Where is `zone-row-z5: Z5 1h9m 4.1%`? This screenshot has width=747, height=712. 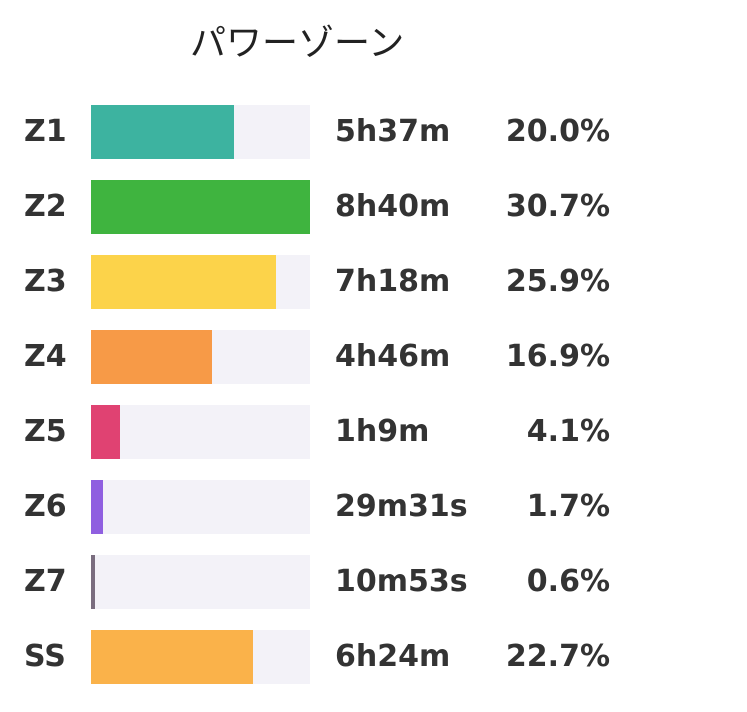 zone-row-z5: Z5 1h9m 4.1% is located at coordinates (373, 432).